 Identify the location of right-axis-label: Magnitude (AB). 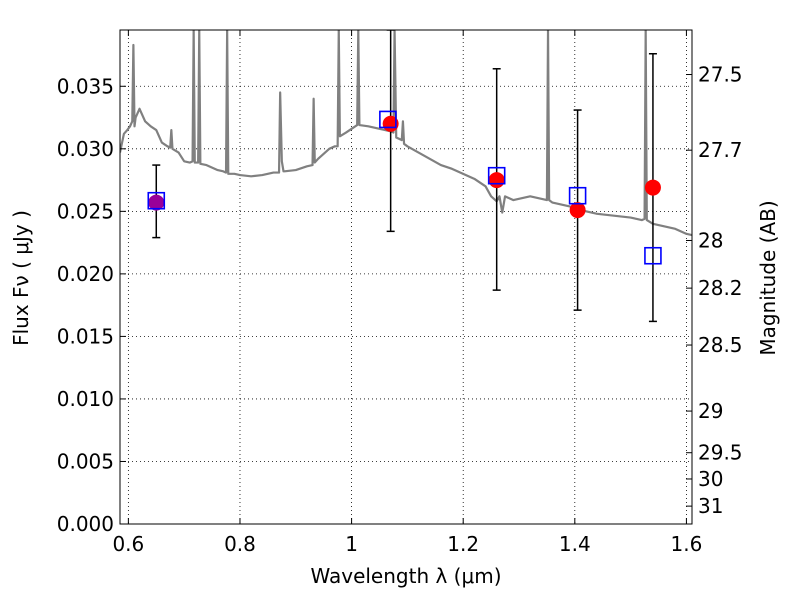
(768, 277).